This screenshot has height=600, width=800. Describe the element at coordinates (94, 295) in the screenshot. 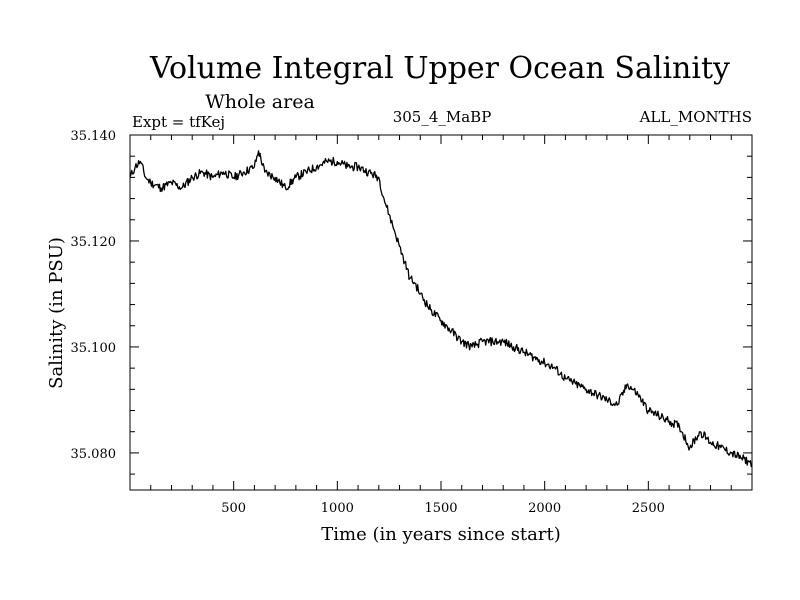

I see `y-tick-labels: 35.080 35.100 35.120 35.140` at that location.